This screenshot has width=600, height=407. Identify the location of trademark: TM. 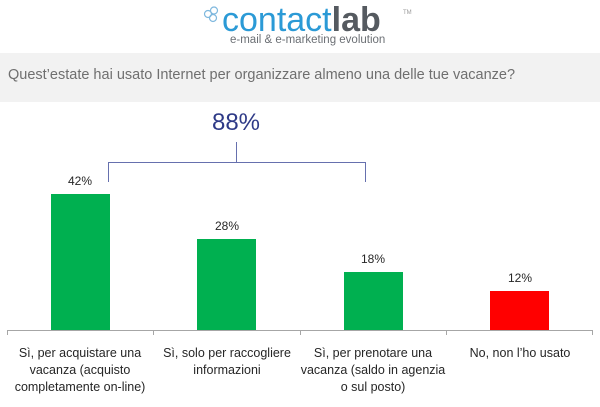
(407, 13).